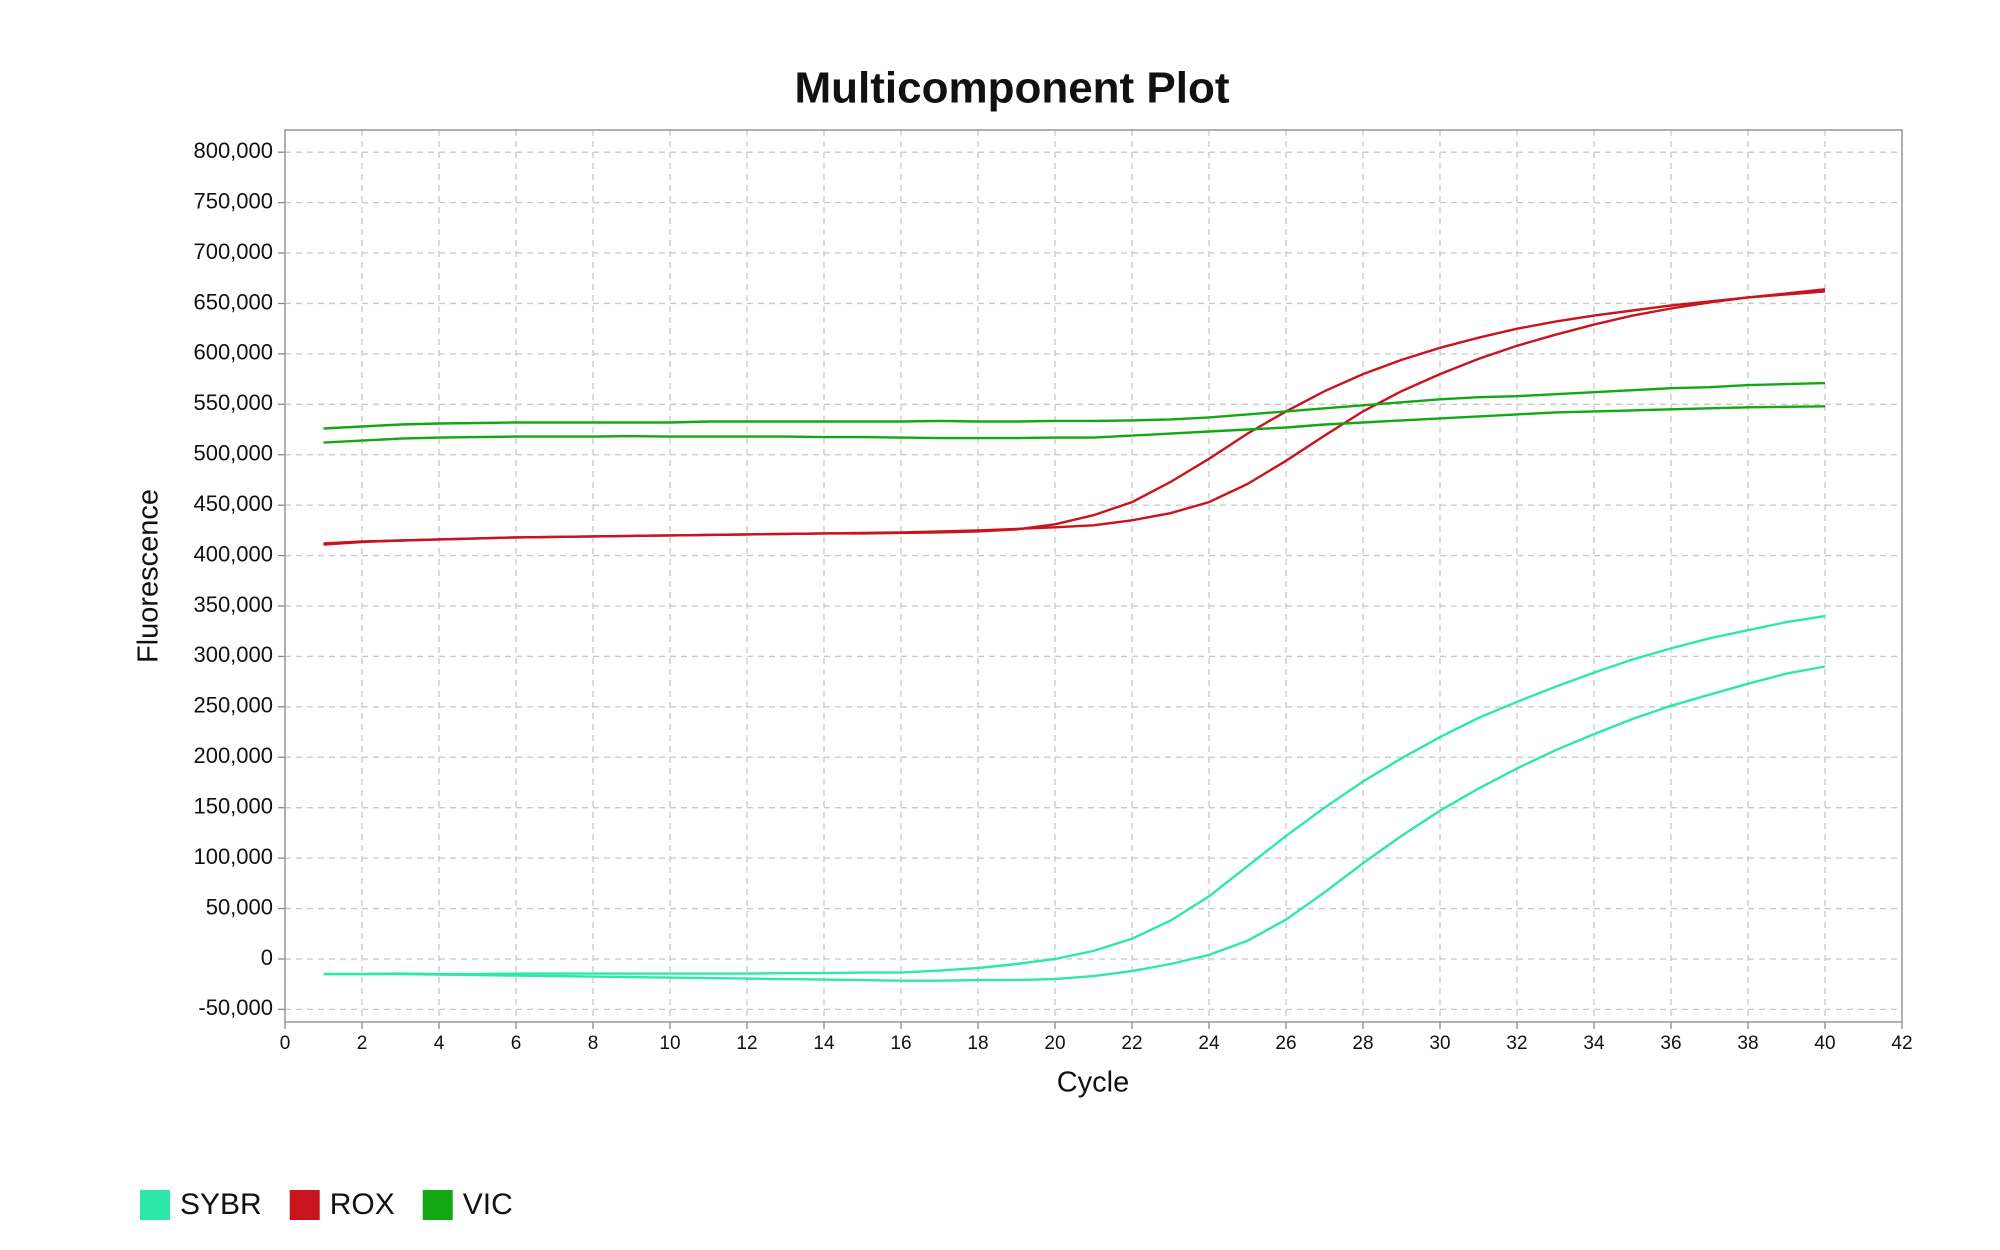 The width and height of the screenshot is (2000, 1250). I want to click on y-tick-label: 500,000, so click(233, 453).